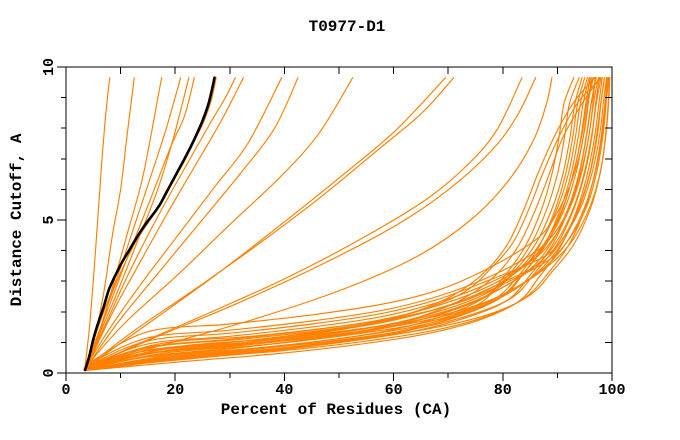  Describe the element at coordinates (49, 219) in the screenshot. I see `y-tick-label: 5` at that location.